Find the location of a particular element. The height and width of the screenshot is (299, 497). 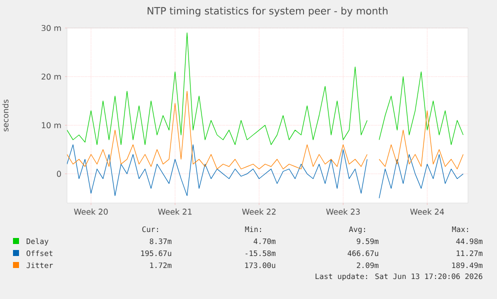

chart-title: NTP timing statistics for system peer - by month is located at coordinates (268, 11).